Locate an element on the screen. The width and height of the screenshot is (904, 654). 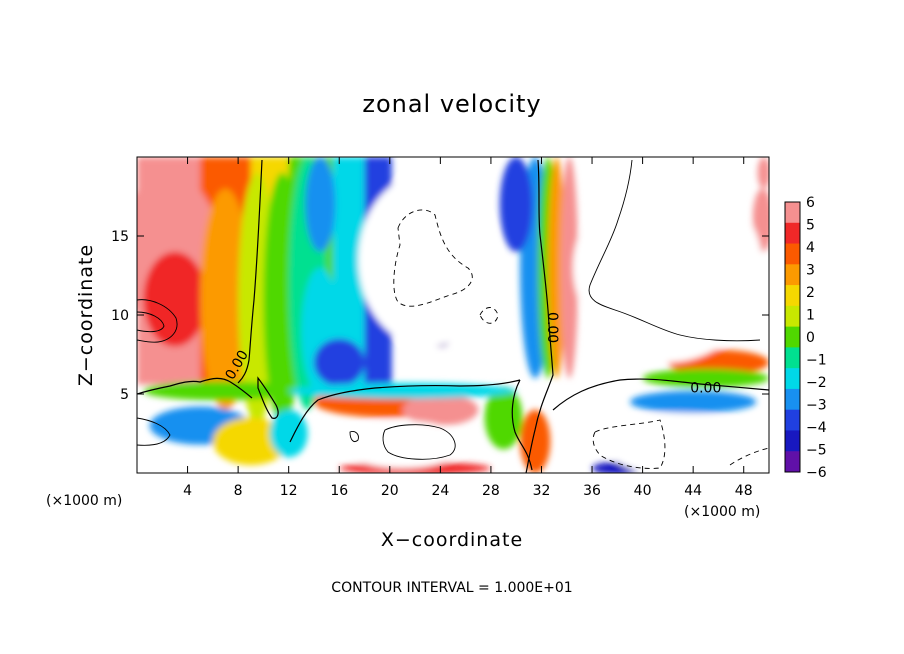
colorbar-label: 1 is located at coordinates (810, 316).